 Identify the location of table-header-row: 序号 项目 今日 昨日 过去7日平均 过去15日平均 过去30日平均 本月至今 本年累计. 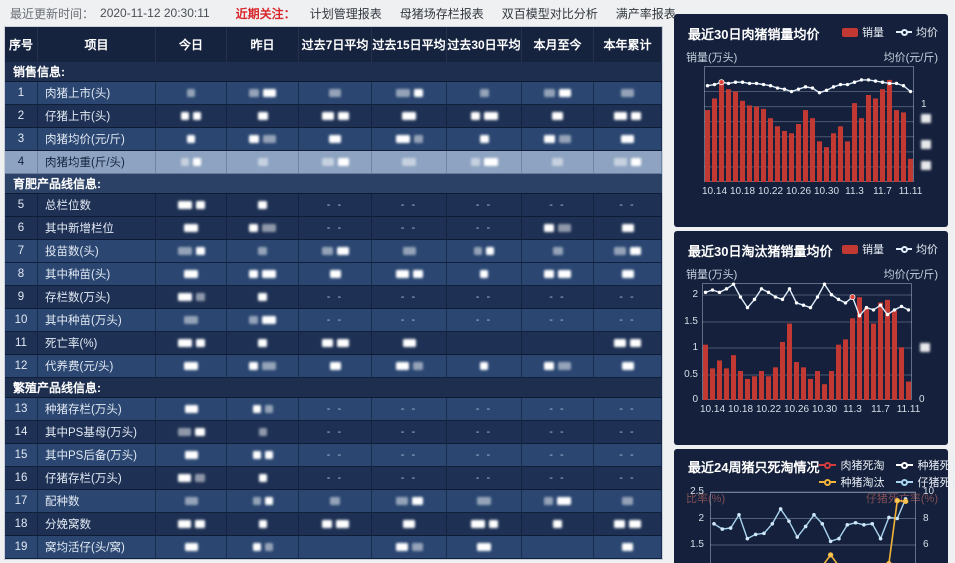
(333, 44).